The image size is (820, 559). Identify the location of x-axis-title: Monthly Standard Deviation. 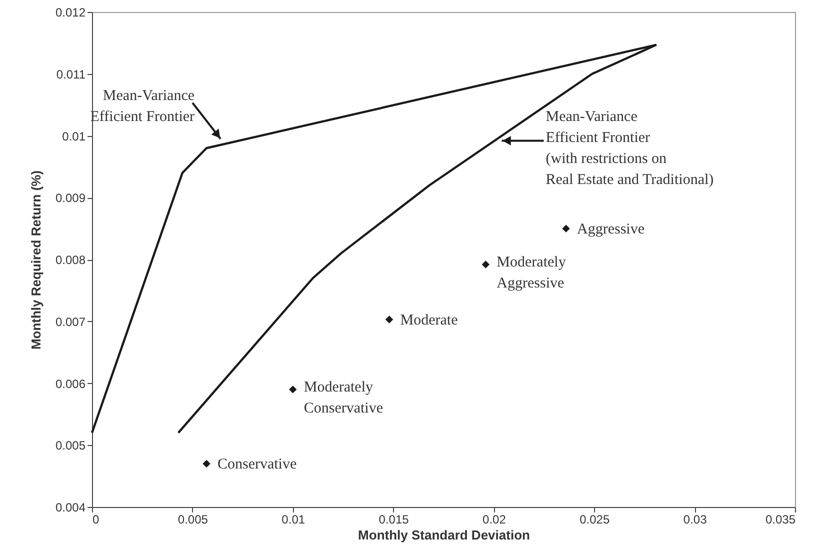
(444, 535).